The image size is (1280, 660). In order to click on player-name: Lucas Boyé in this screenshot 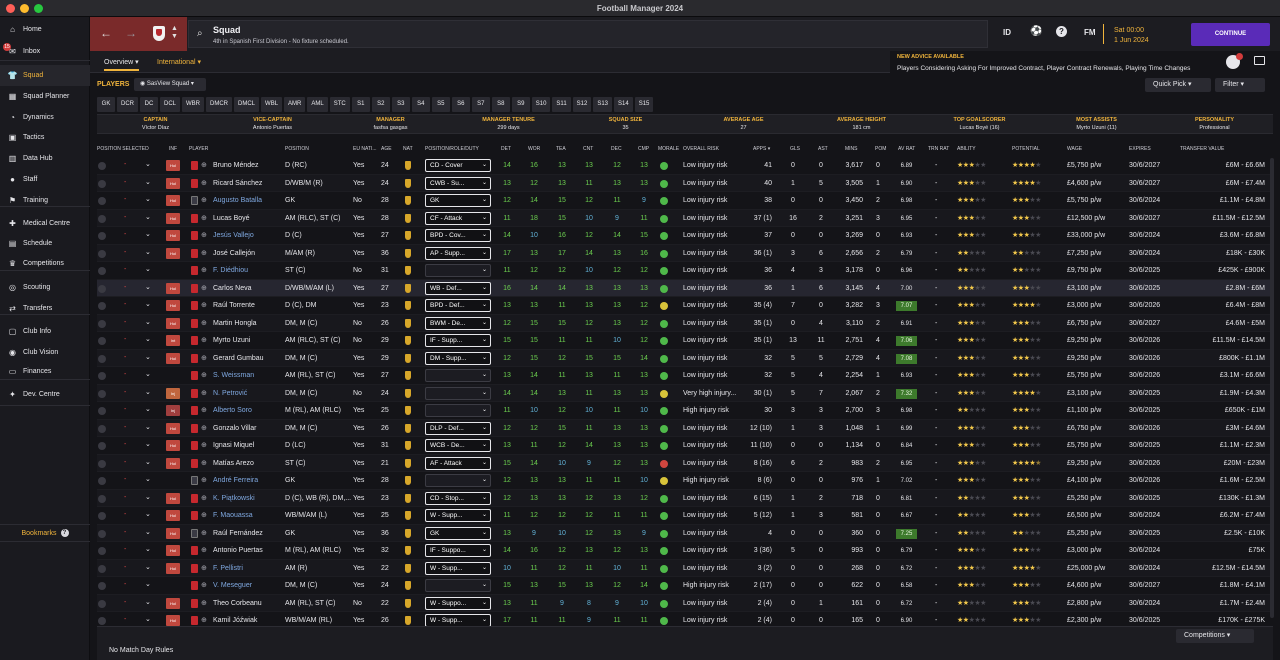, I will do `click(231, 218)`.